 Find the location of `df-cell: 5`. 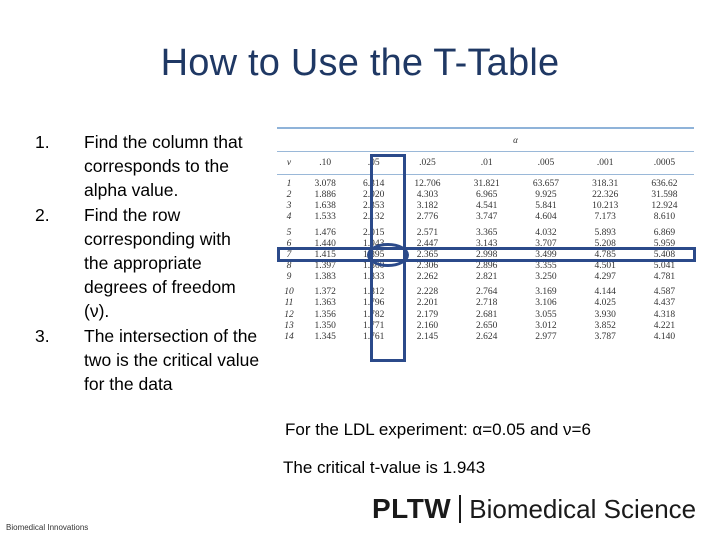

df-cell: 5 is located at coordinates (289, 232).